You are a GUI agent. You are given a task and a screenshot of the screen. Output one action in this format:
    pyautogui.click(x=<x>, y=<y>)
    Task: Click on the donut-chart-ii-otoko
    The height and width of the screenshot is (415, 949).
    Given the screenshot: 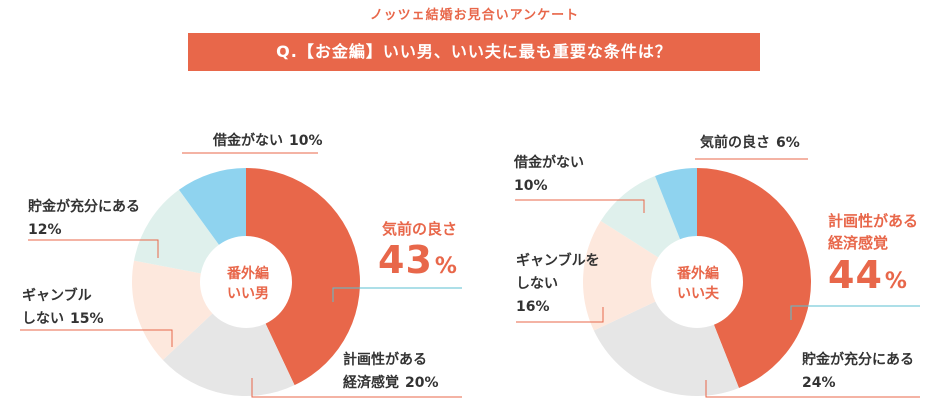 What is the action you would take?
    pyautogui.click(x=246, y=282)
    